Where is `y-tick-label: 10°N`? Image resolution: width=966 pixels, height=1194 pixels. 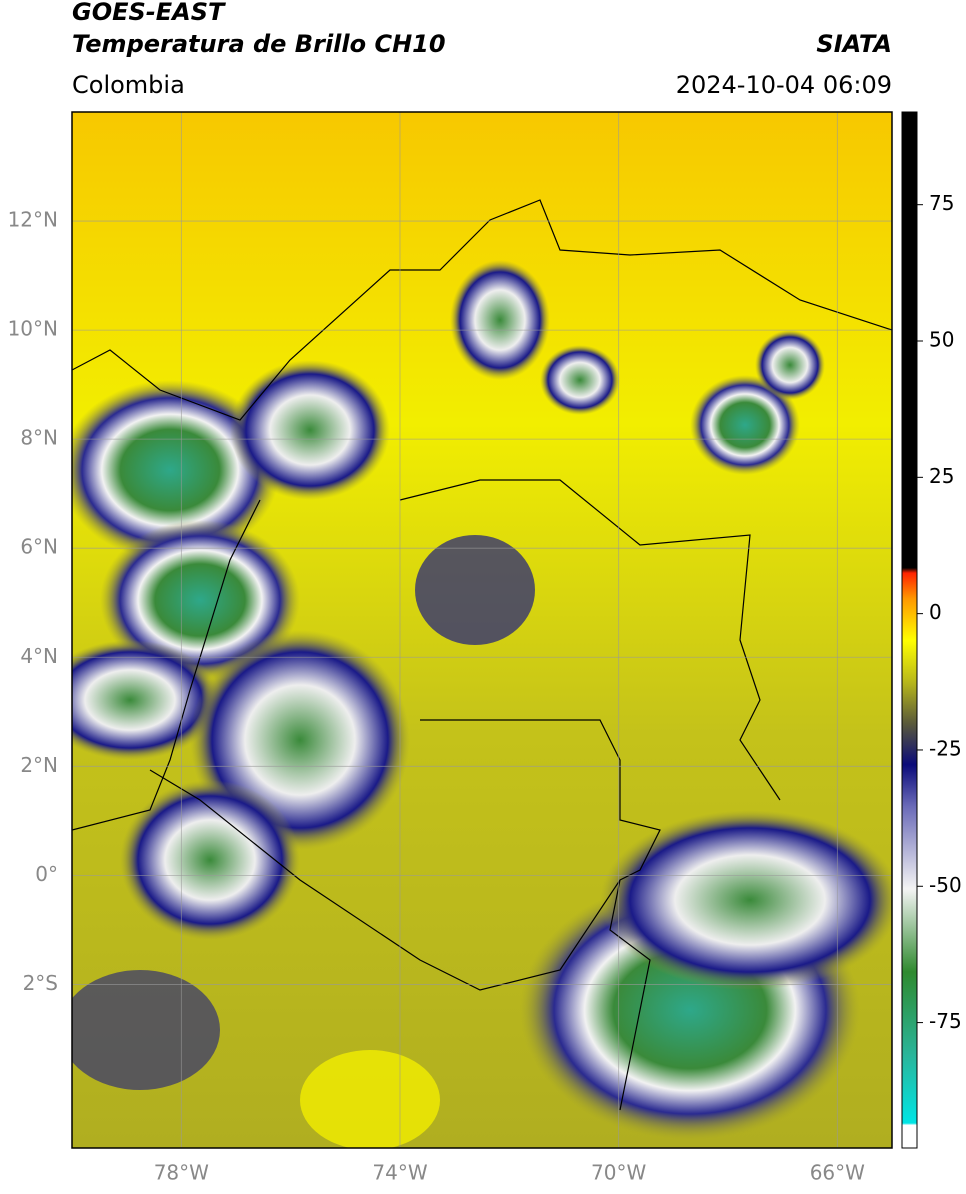
y-tick-label: 10°N is located at coordinates (33, 329).